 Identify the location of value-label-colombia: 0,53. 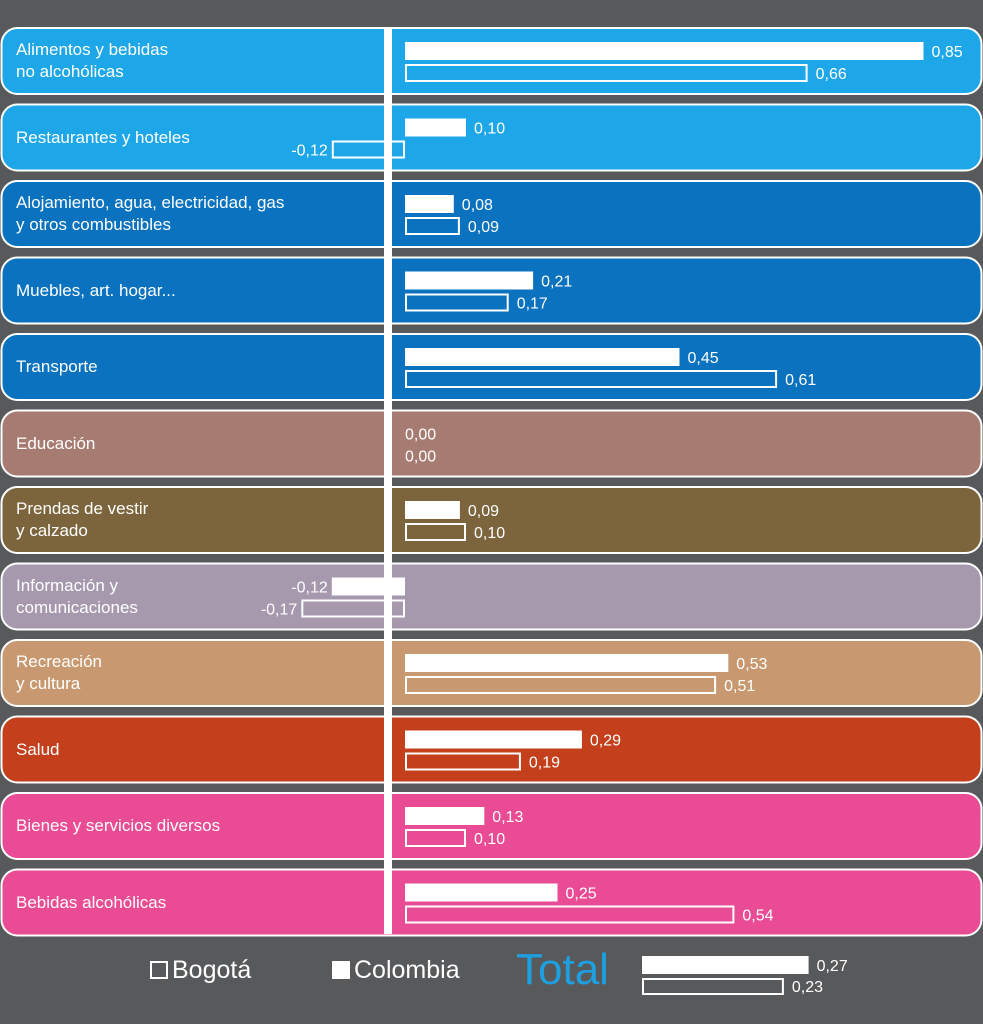
(751, 664).